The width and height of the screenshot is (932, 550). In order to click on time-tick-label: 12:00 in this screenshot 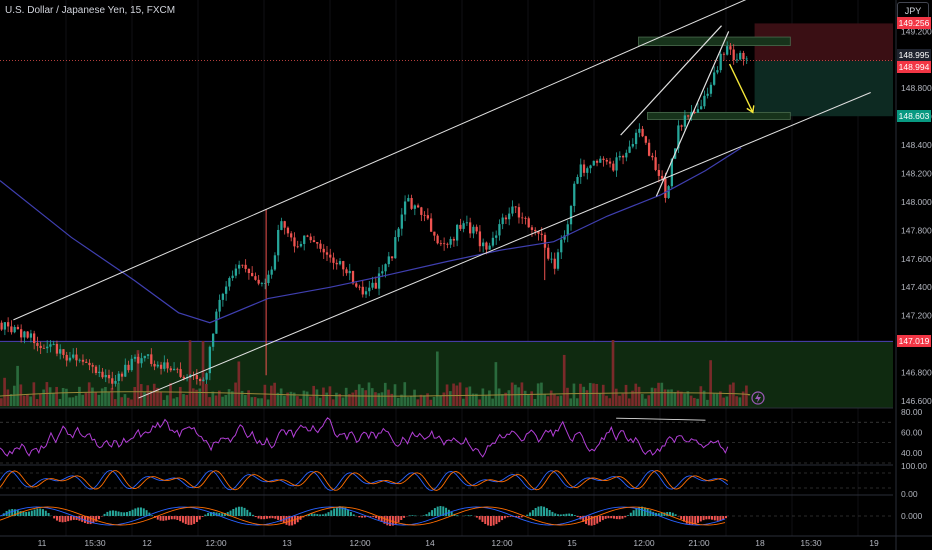, I will do `click(216, 543)`.